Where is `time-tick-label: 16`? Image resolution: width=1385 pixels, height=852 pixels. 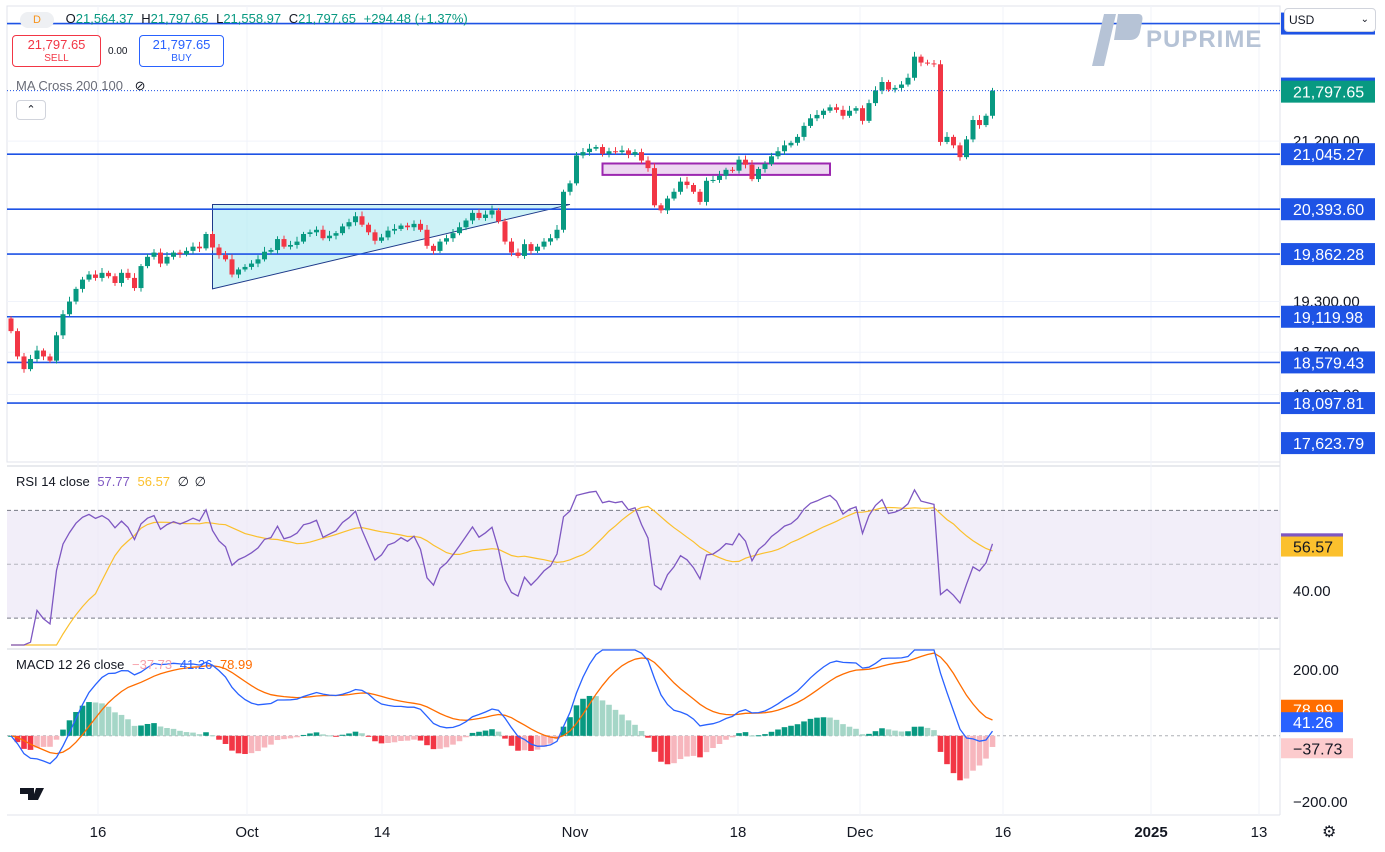
time-tick-label: 16 is located at coordinates (98, 832).